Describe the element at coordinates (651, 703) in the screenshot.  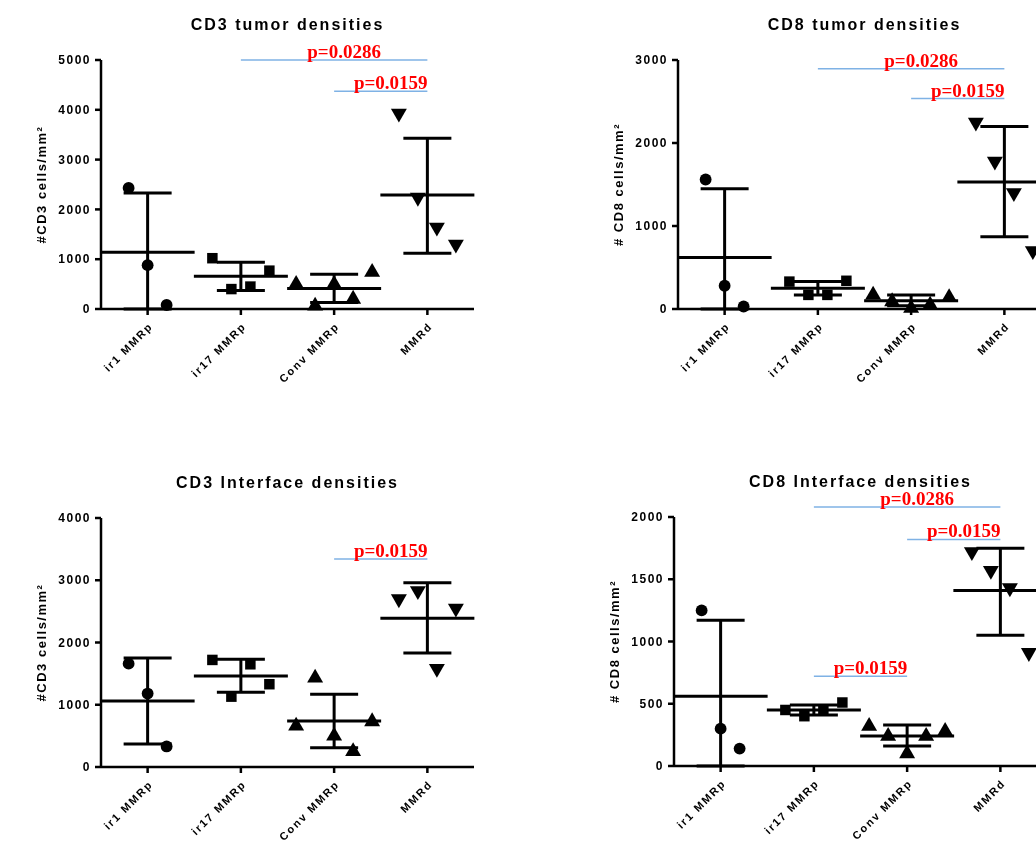
I see `y-tick-label: 500` at that location.